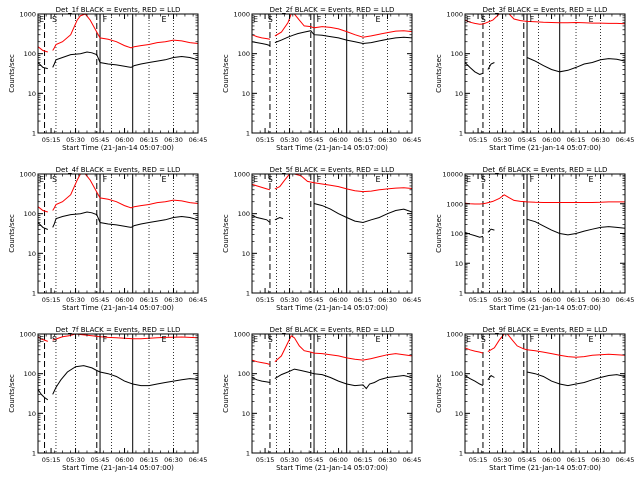 This screenshot has width=640, height=484. What do you see at coordinates (118, 170) in the screenshot?
I see `chart-title: Det_4f BLACK = Events, RED = LLD` at bounding box center [118, 170].